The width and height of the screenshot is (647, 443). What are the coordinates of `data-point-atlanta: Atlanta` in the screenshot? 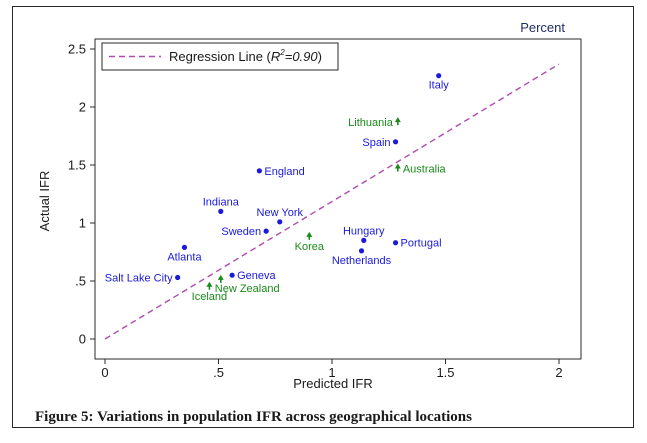 It's located at (184, 253).